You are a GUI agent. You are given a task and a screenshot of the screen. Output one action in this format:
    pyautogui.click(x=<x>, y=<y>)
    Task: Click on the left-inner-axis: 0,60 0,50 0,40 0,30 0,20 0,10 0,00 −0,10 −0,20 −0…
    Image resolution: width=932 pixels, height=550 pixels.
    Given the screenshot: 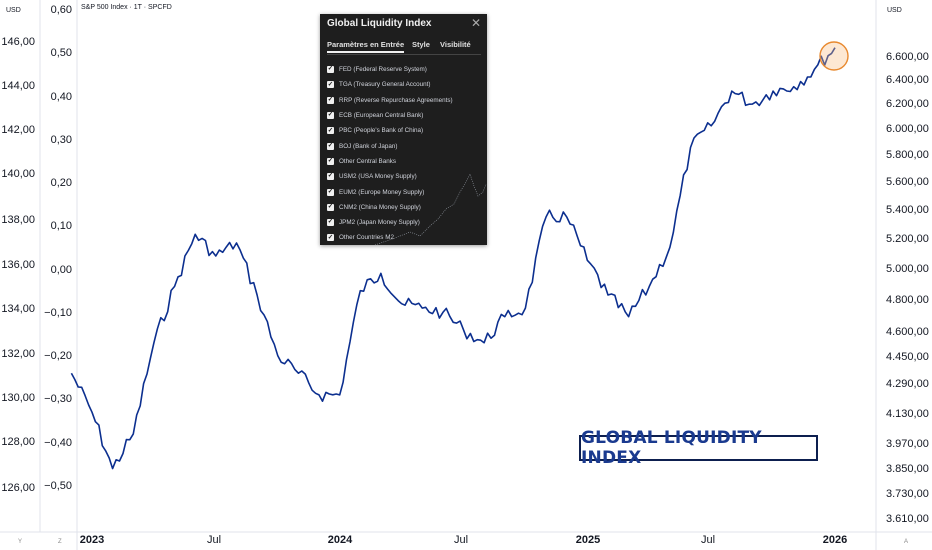 What is the action you would take?
    pyautogui.click(x=58, y=248)
    